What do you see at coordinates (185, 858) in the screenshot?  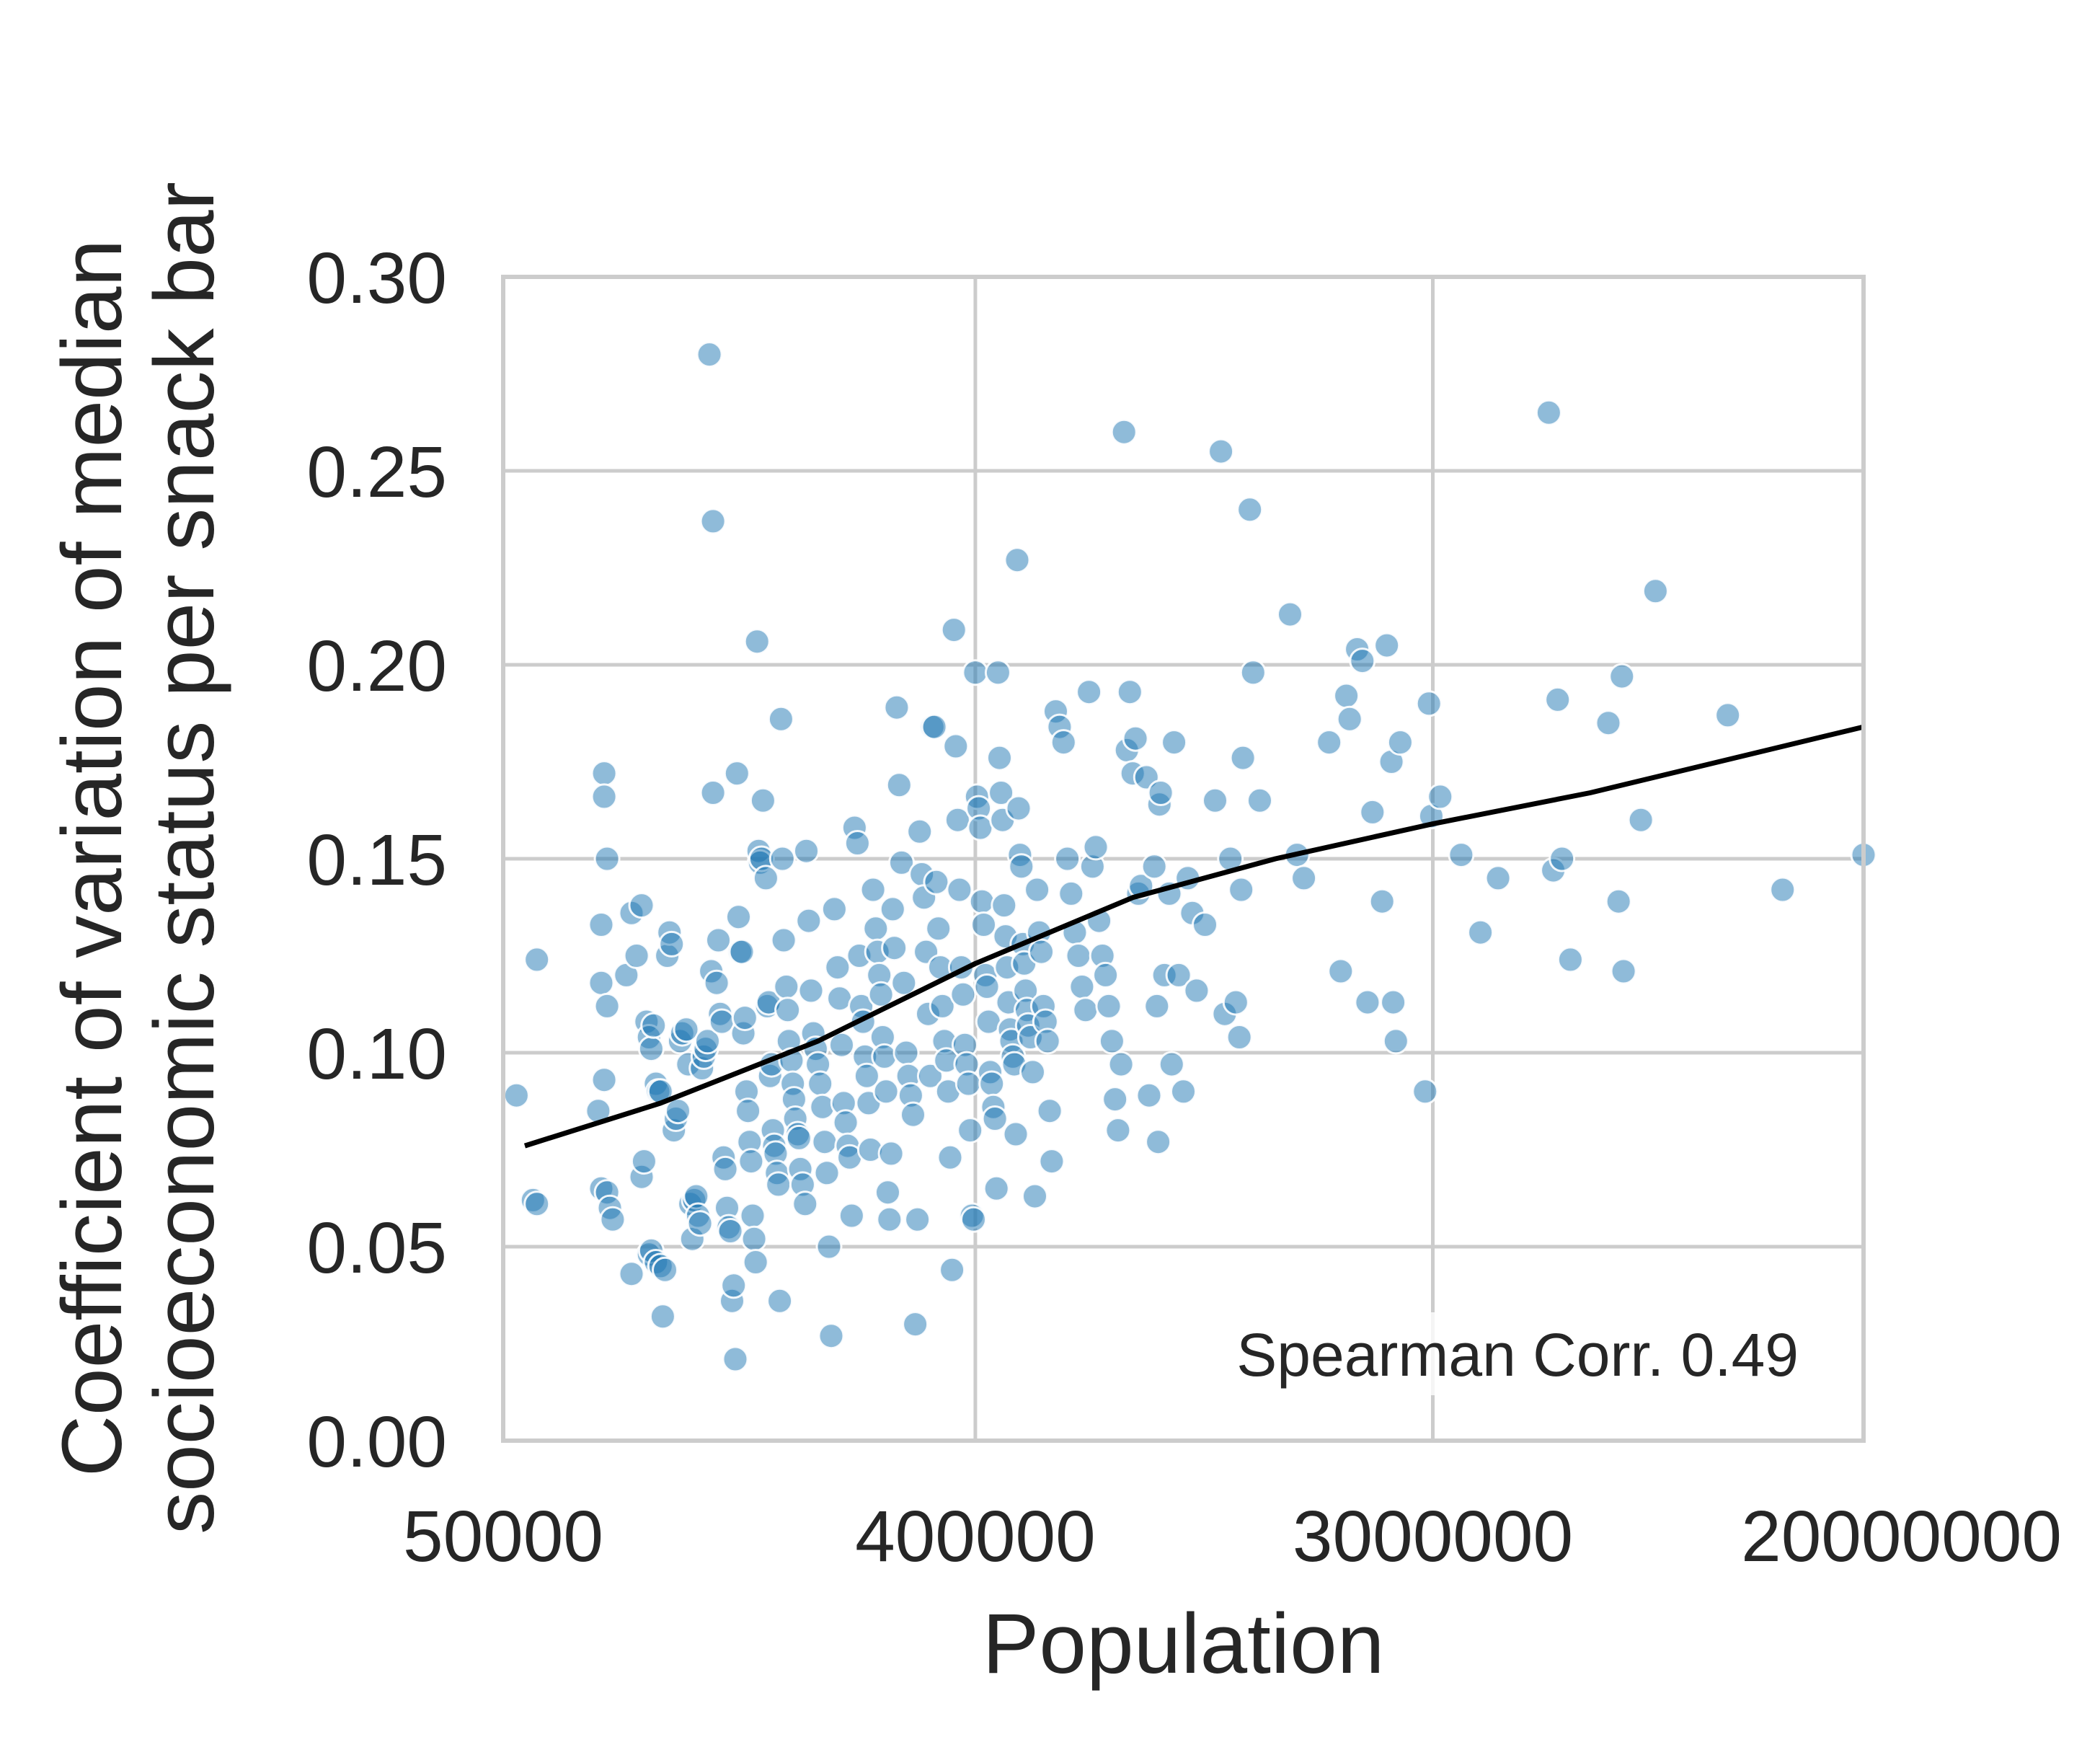 I see `y-axis-label-line: socioeconomic status per snack bar` at bounding box center [185, 858].